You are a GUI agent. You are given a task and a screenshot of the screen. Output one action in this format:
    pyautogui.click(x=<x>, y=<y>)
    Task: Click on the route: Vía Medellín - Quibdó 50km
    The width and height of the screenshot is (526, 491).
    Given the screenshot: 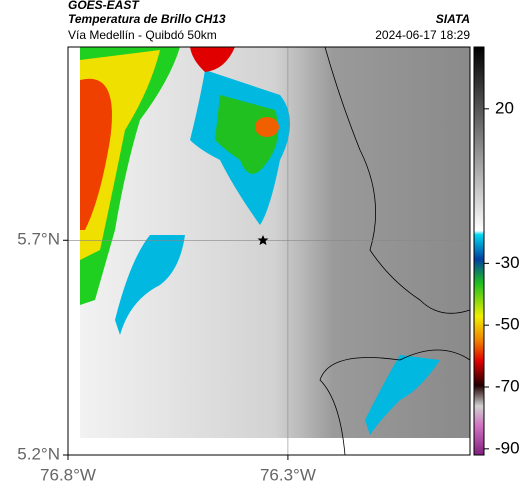 What is the action you would take?
    pyautogui.click(x=142, y=35)
    